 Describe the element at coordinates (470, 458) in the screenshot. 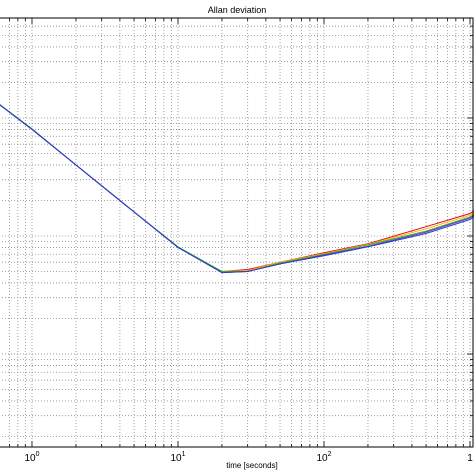

I see `x-tick-label-4: 1` at that location.